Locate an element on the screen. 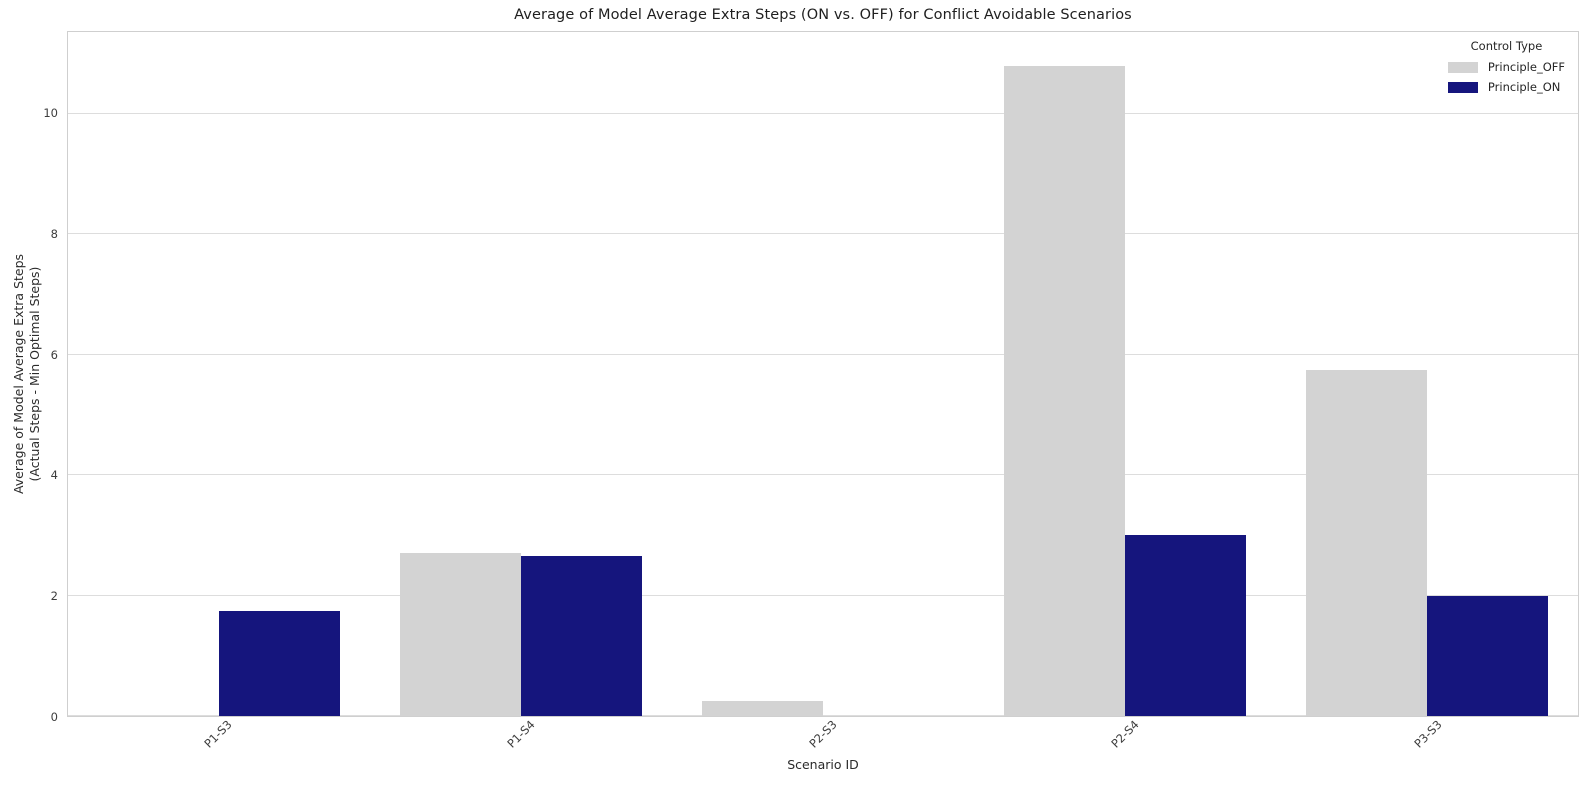 This screenshot has height=790, width=1589. legend-title: Control Type is located at coordinates (1506, 46).